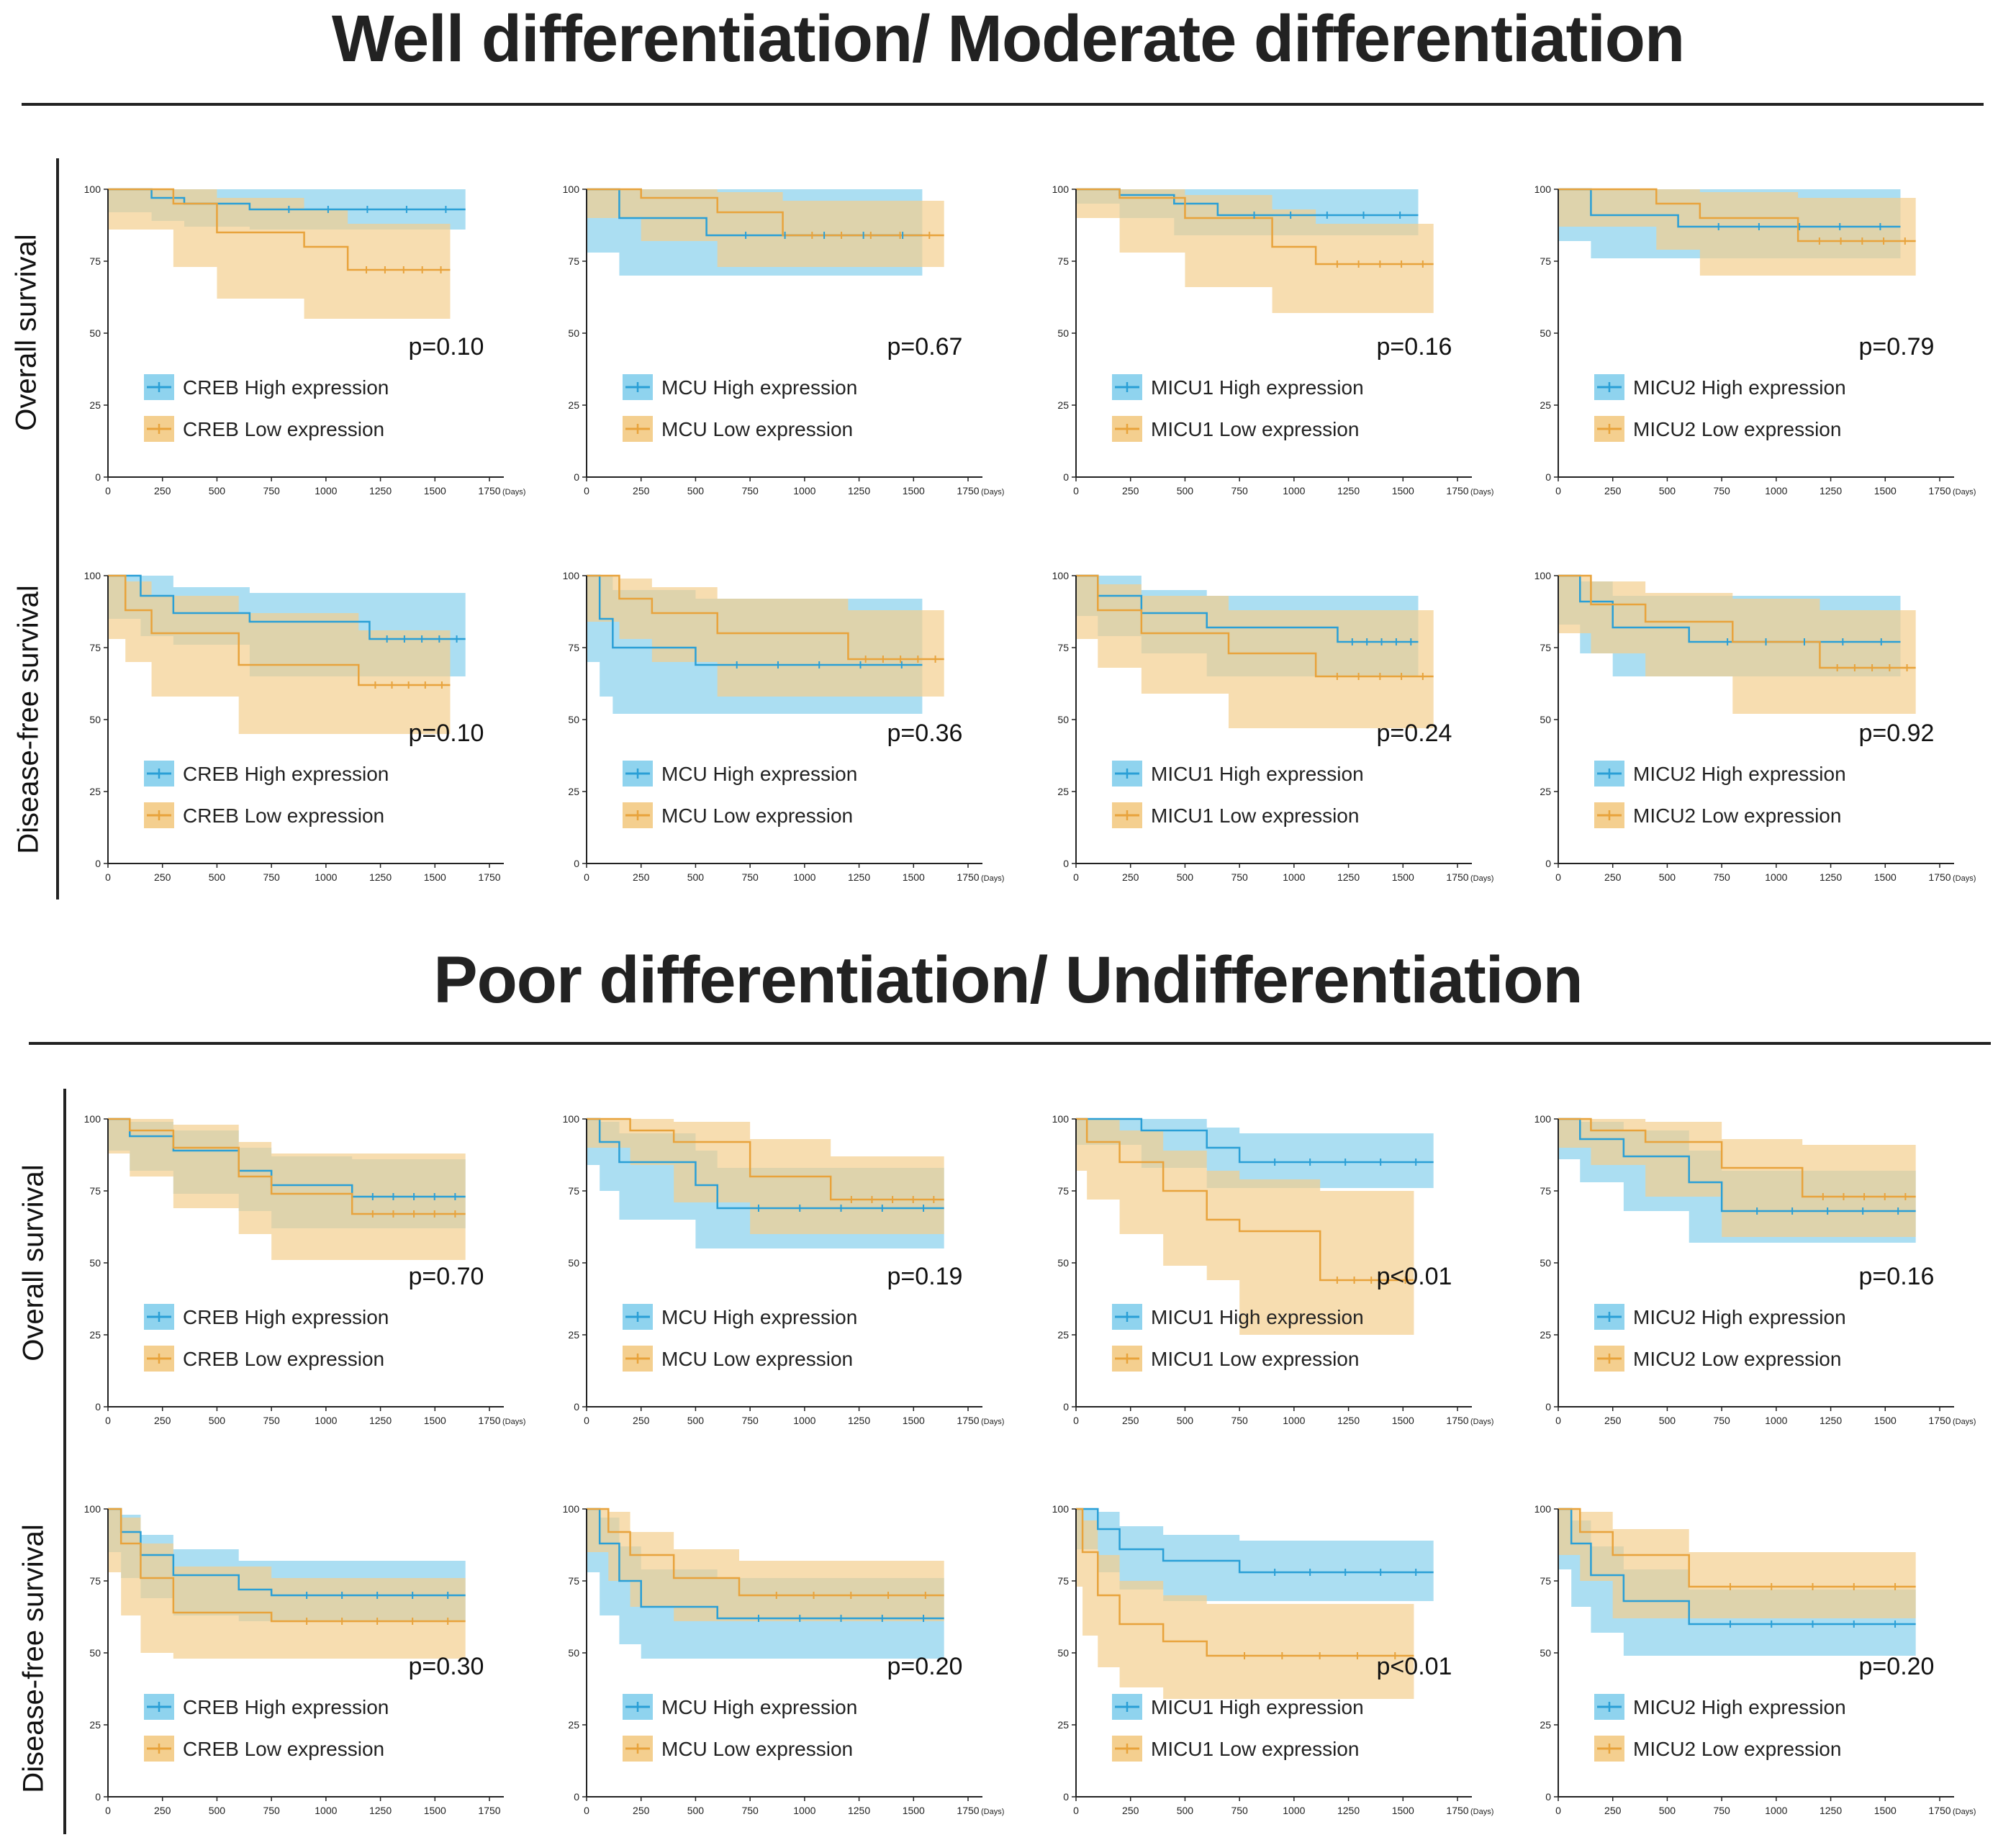 This screenshot has width=2016, height=1845. I want to click on legend-item-high: MCU High expression, so click(740, 1317).